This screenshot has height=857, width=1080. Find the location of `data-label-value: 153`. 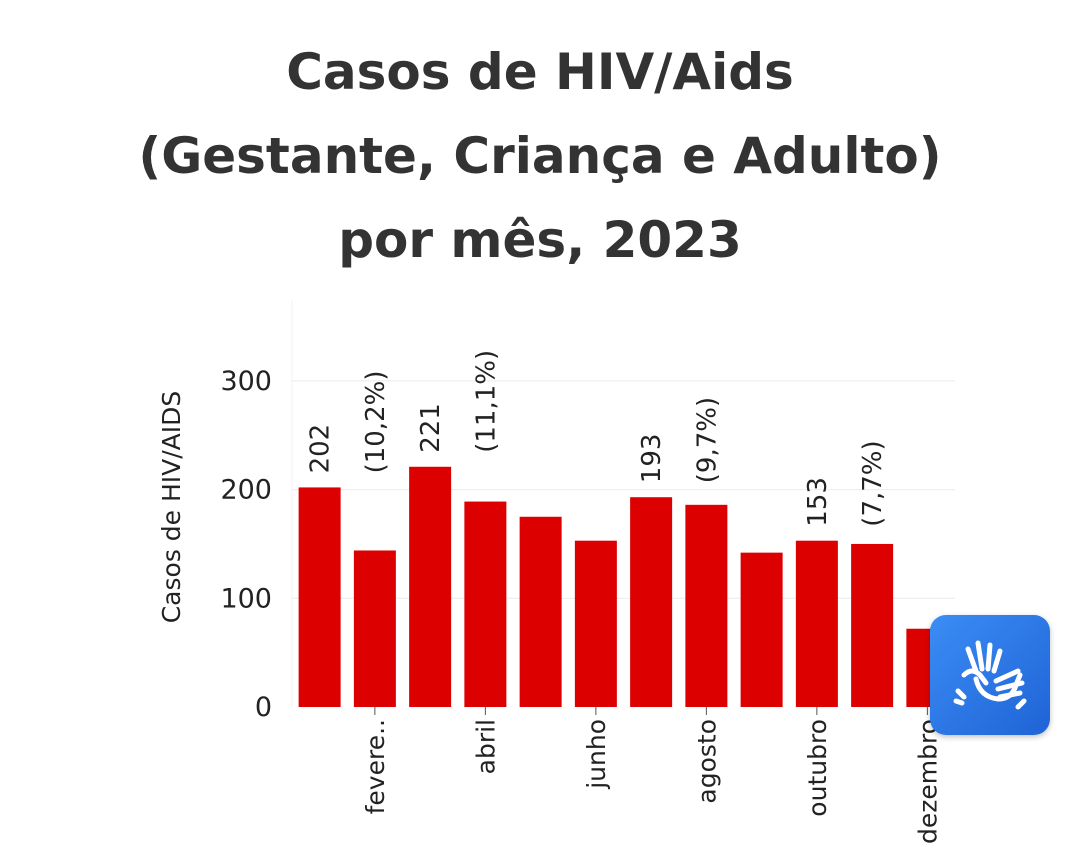

data-label-value: 153 is located at coordinates (818, 502).